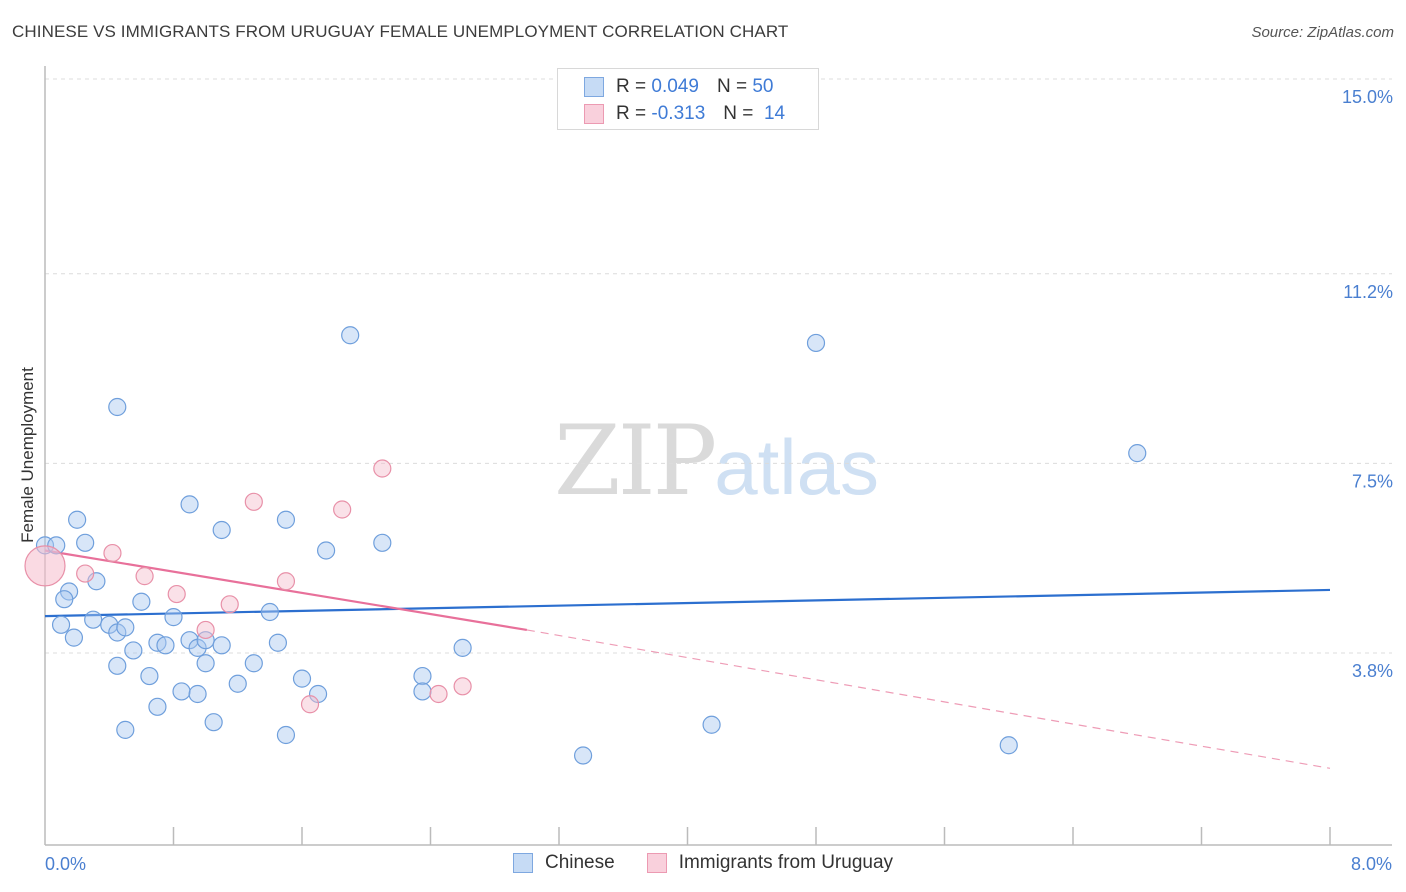 This screenshot has height=892, width=1406. Describe the element at coordinates (1372, 481) in the screenshot. I see `y-tick-label: 7.5%` at that location.